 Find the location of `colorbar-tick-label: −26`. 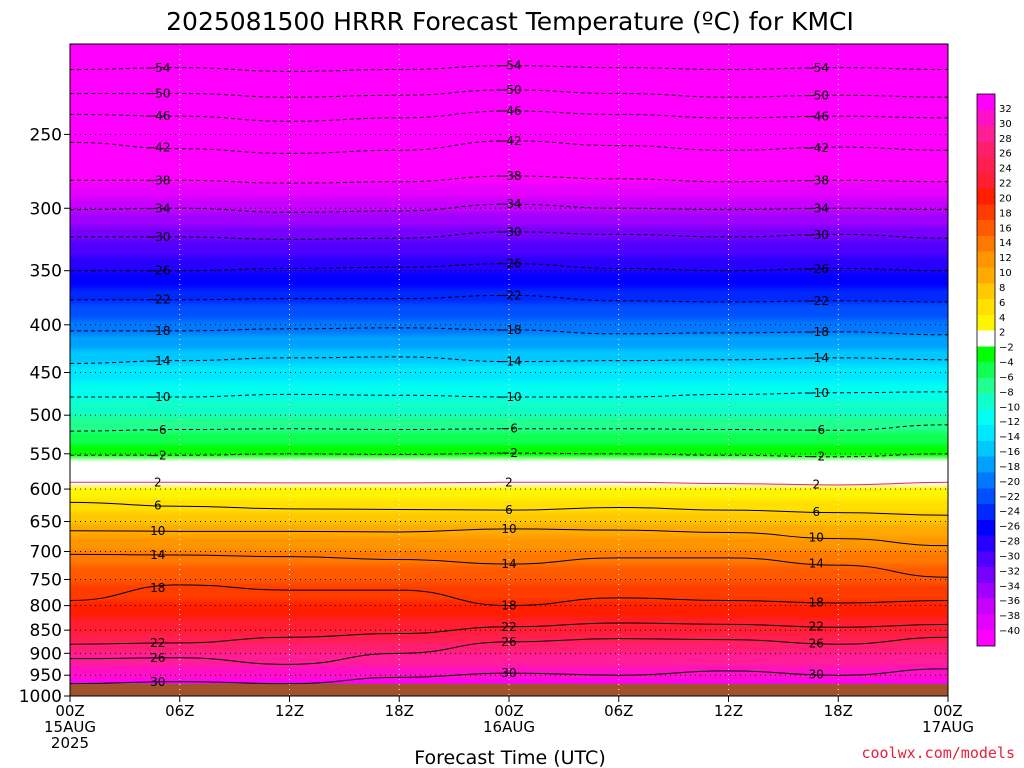

colorbar-tick-label: −26 is located at coordinates (1009, 527).